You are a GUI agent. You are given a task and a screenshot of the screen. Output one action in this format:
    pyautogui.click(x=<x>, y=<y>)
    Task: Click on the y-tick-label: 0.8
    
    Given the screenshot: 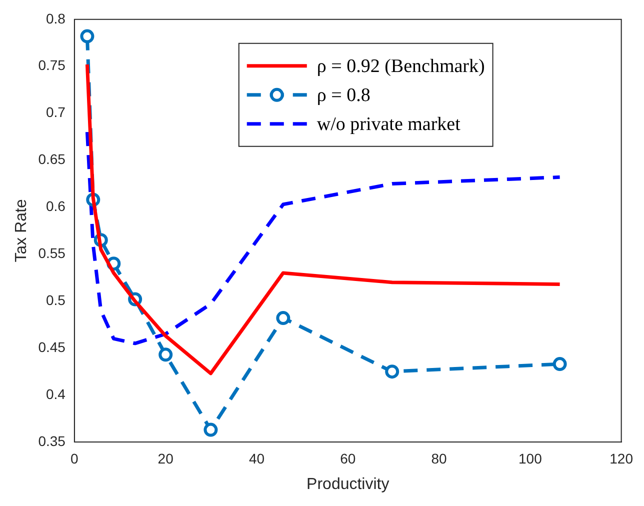 What is the action you would take?
    pyautogui.click(x=56, y=18)
    